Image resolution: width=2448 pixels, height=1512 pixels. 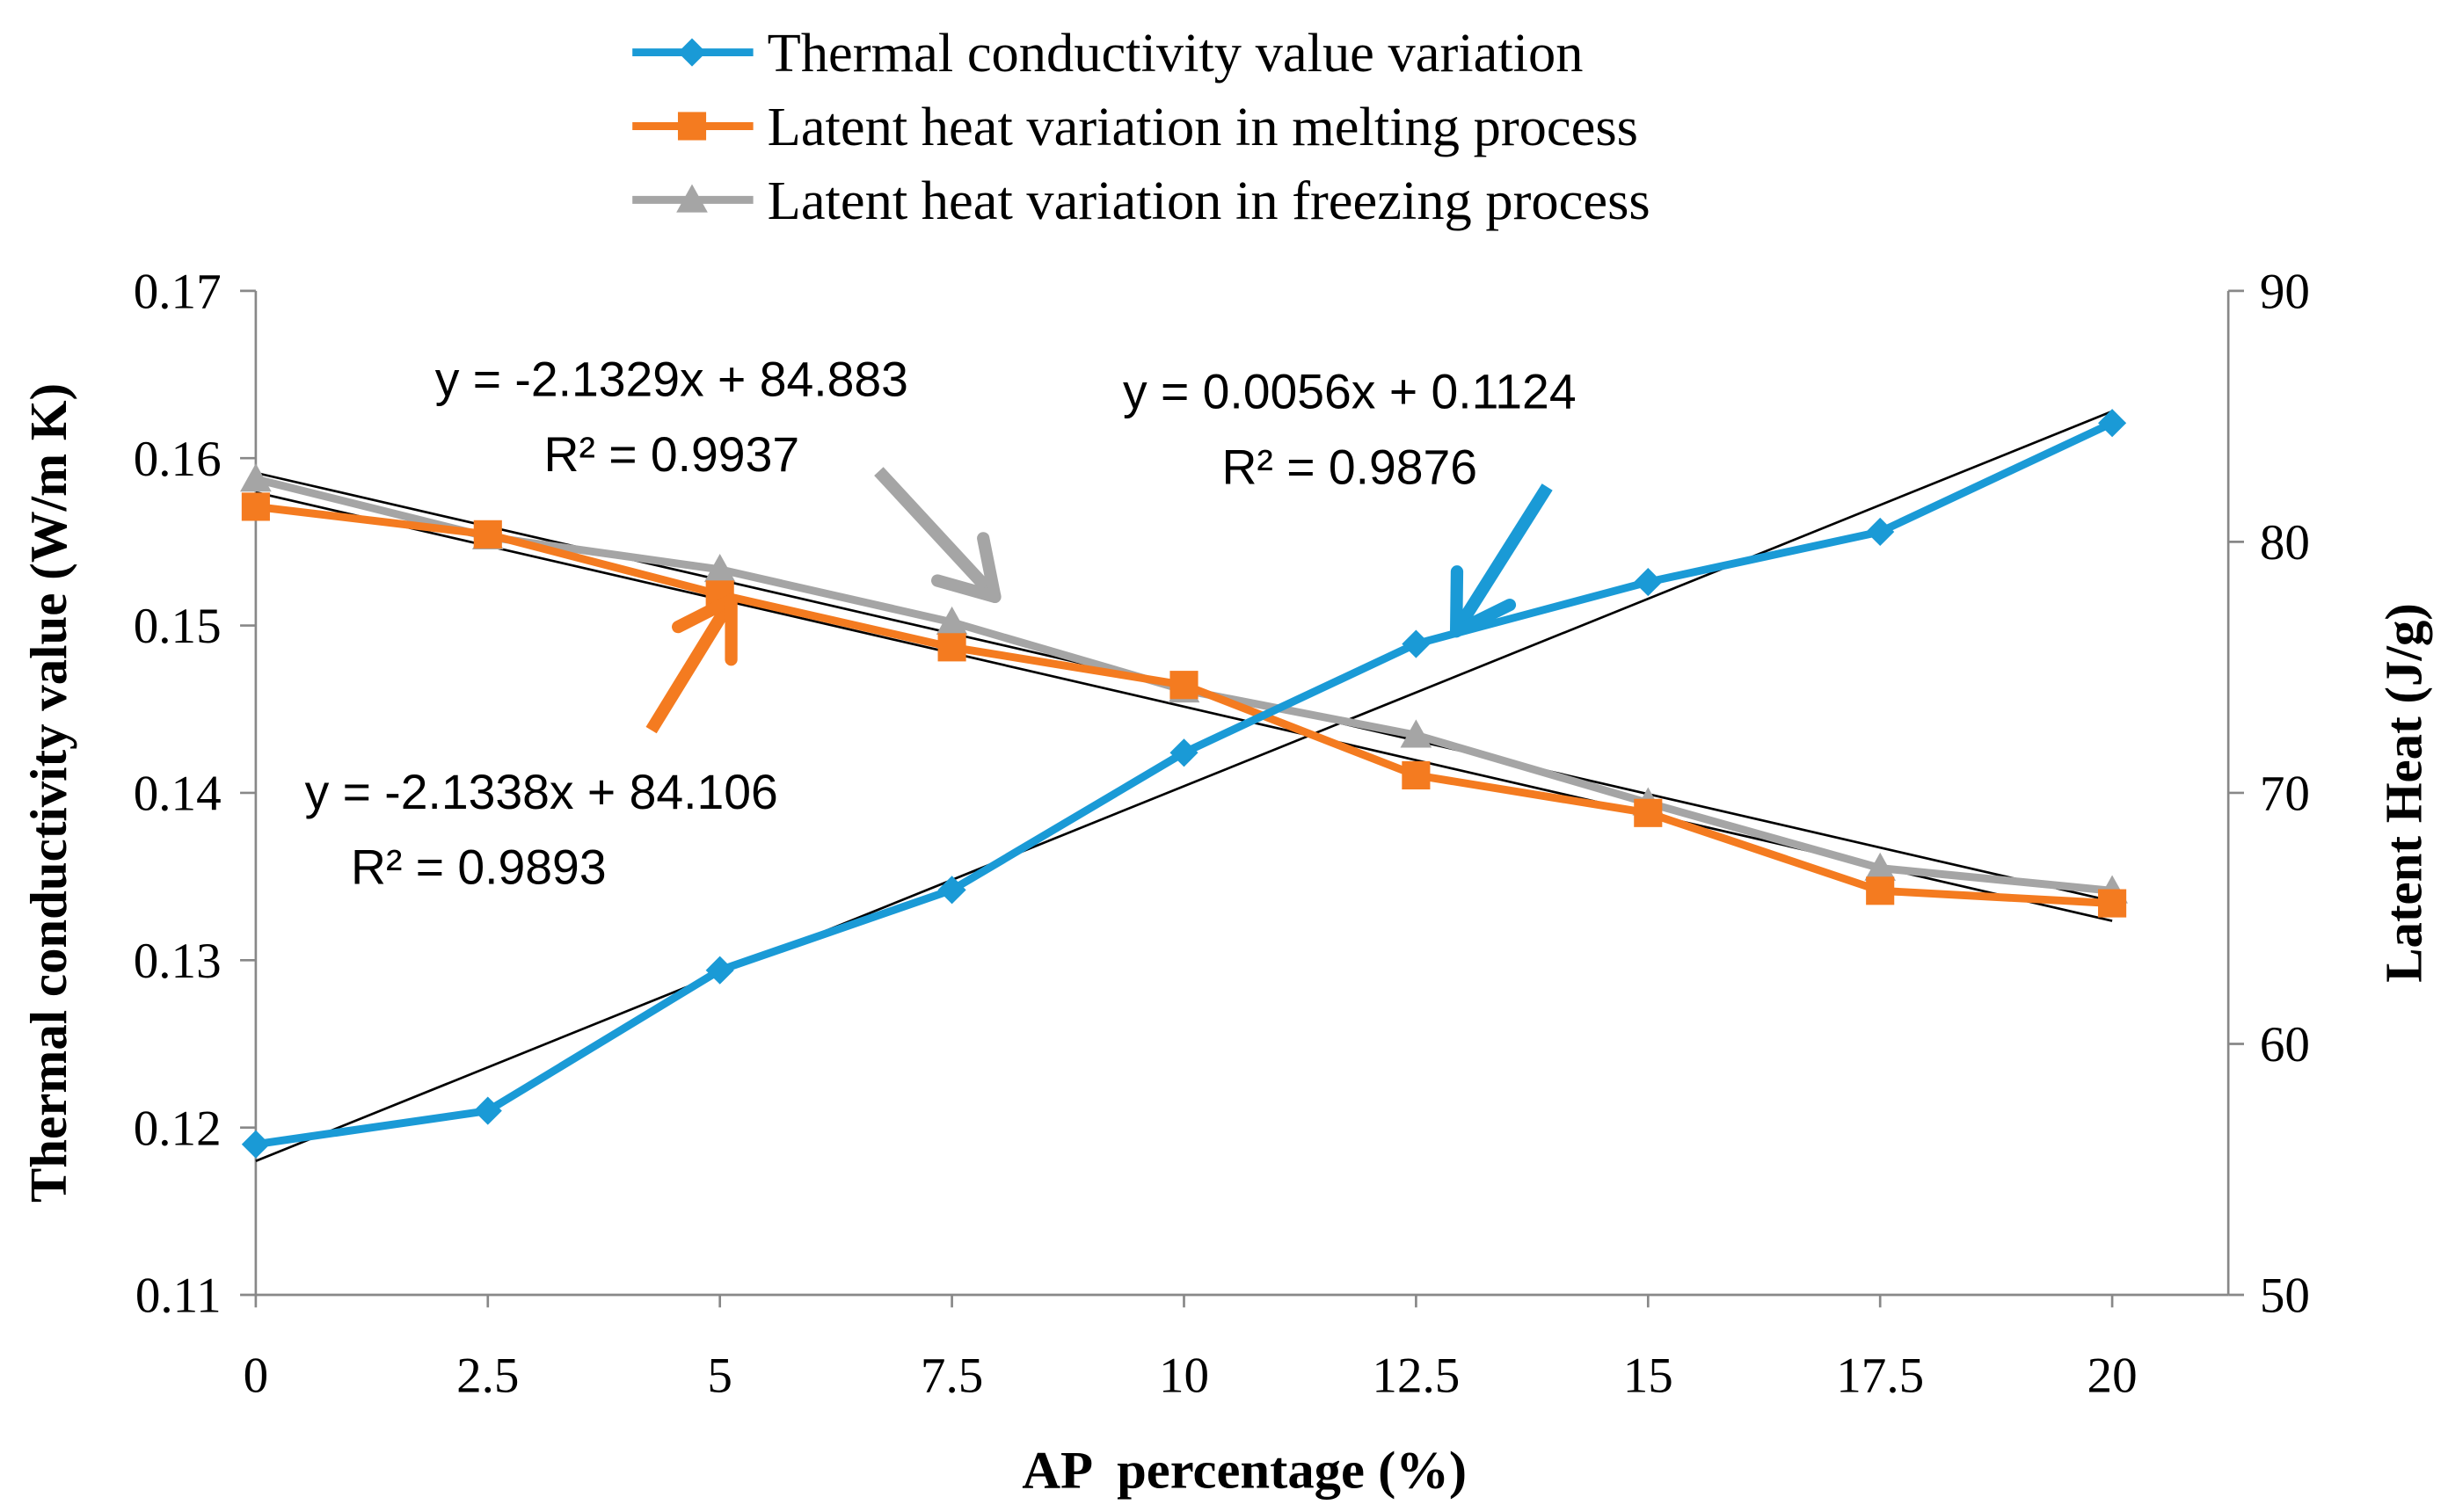 What do you see at coordinates (1203, 127) in the screenshot?
I see `legend-label: Latent heat variation in melting process` at bounding box center [1203, 127].